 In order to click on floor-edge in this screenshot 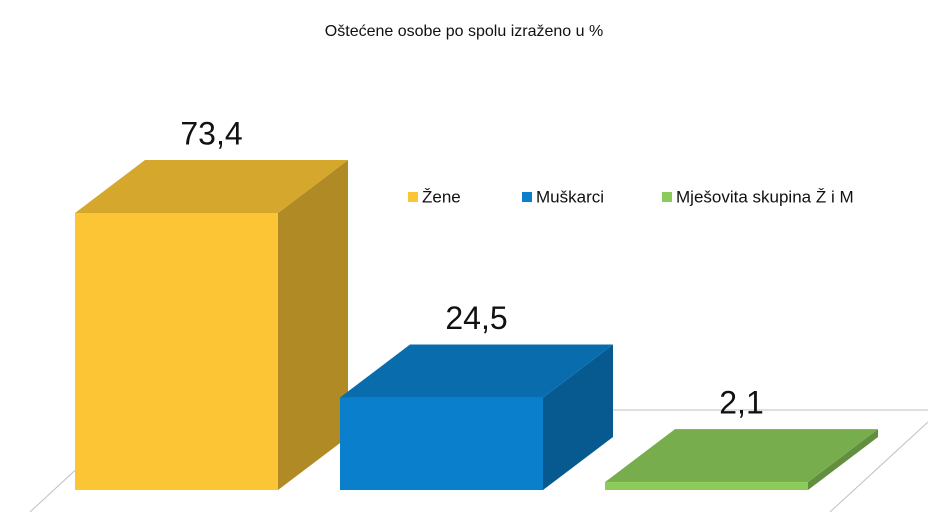, I will do `click(878, 466)`.